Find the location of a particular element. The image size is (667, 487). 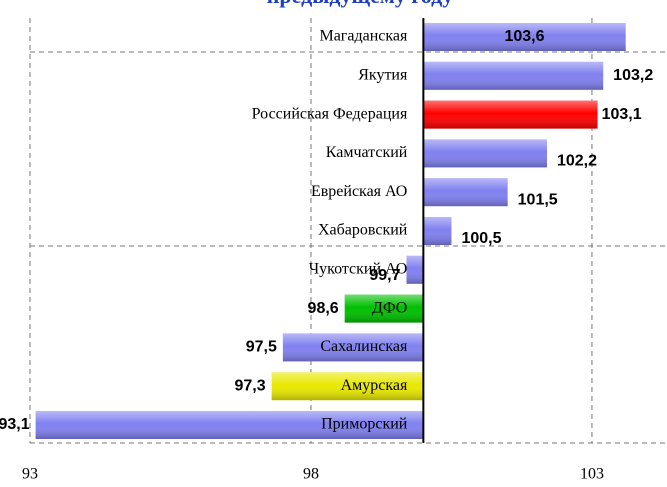

category-label: Еврейская АО is located at coordinates (359, 191).